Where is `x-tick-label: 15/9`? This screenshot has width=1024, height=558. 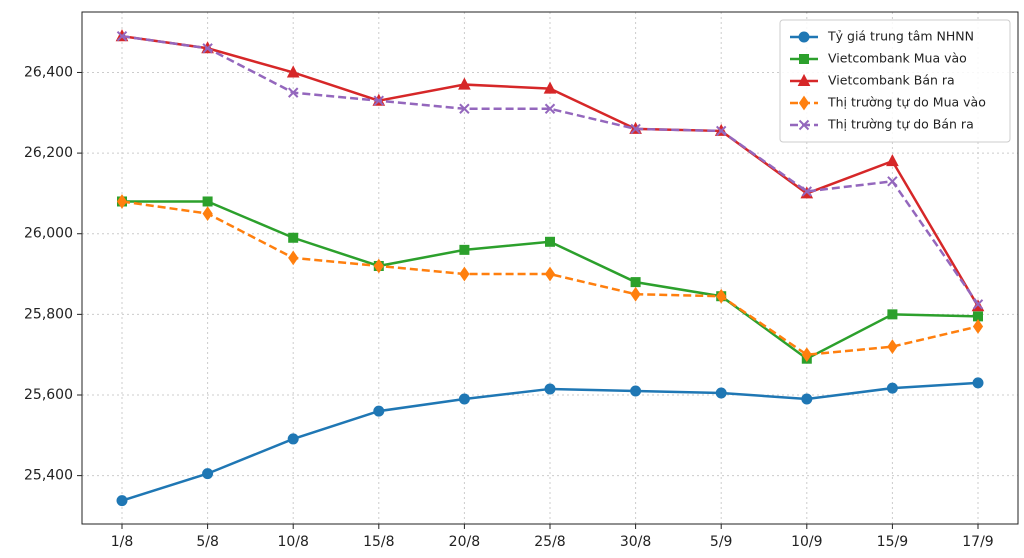
x-tick-label: 15/9 is located at coordinates (892, 542).